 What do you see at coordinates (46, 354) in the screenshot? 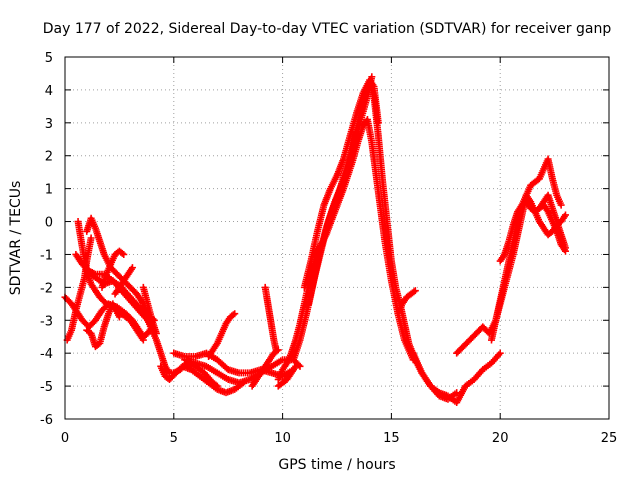
I see `y-tick-label: -4` at bounding box center [46, 354].